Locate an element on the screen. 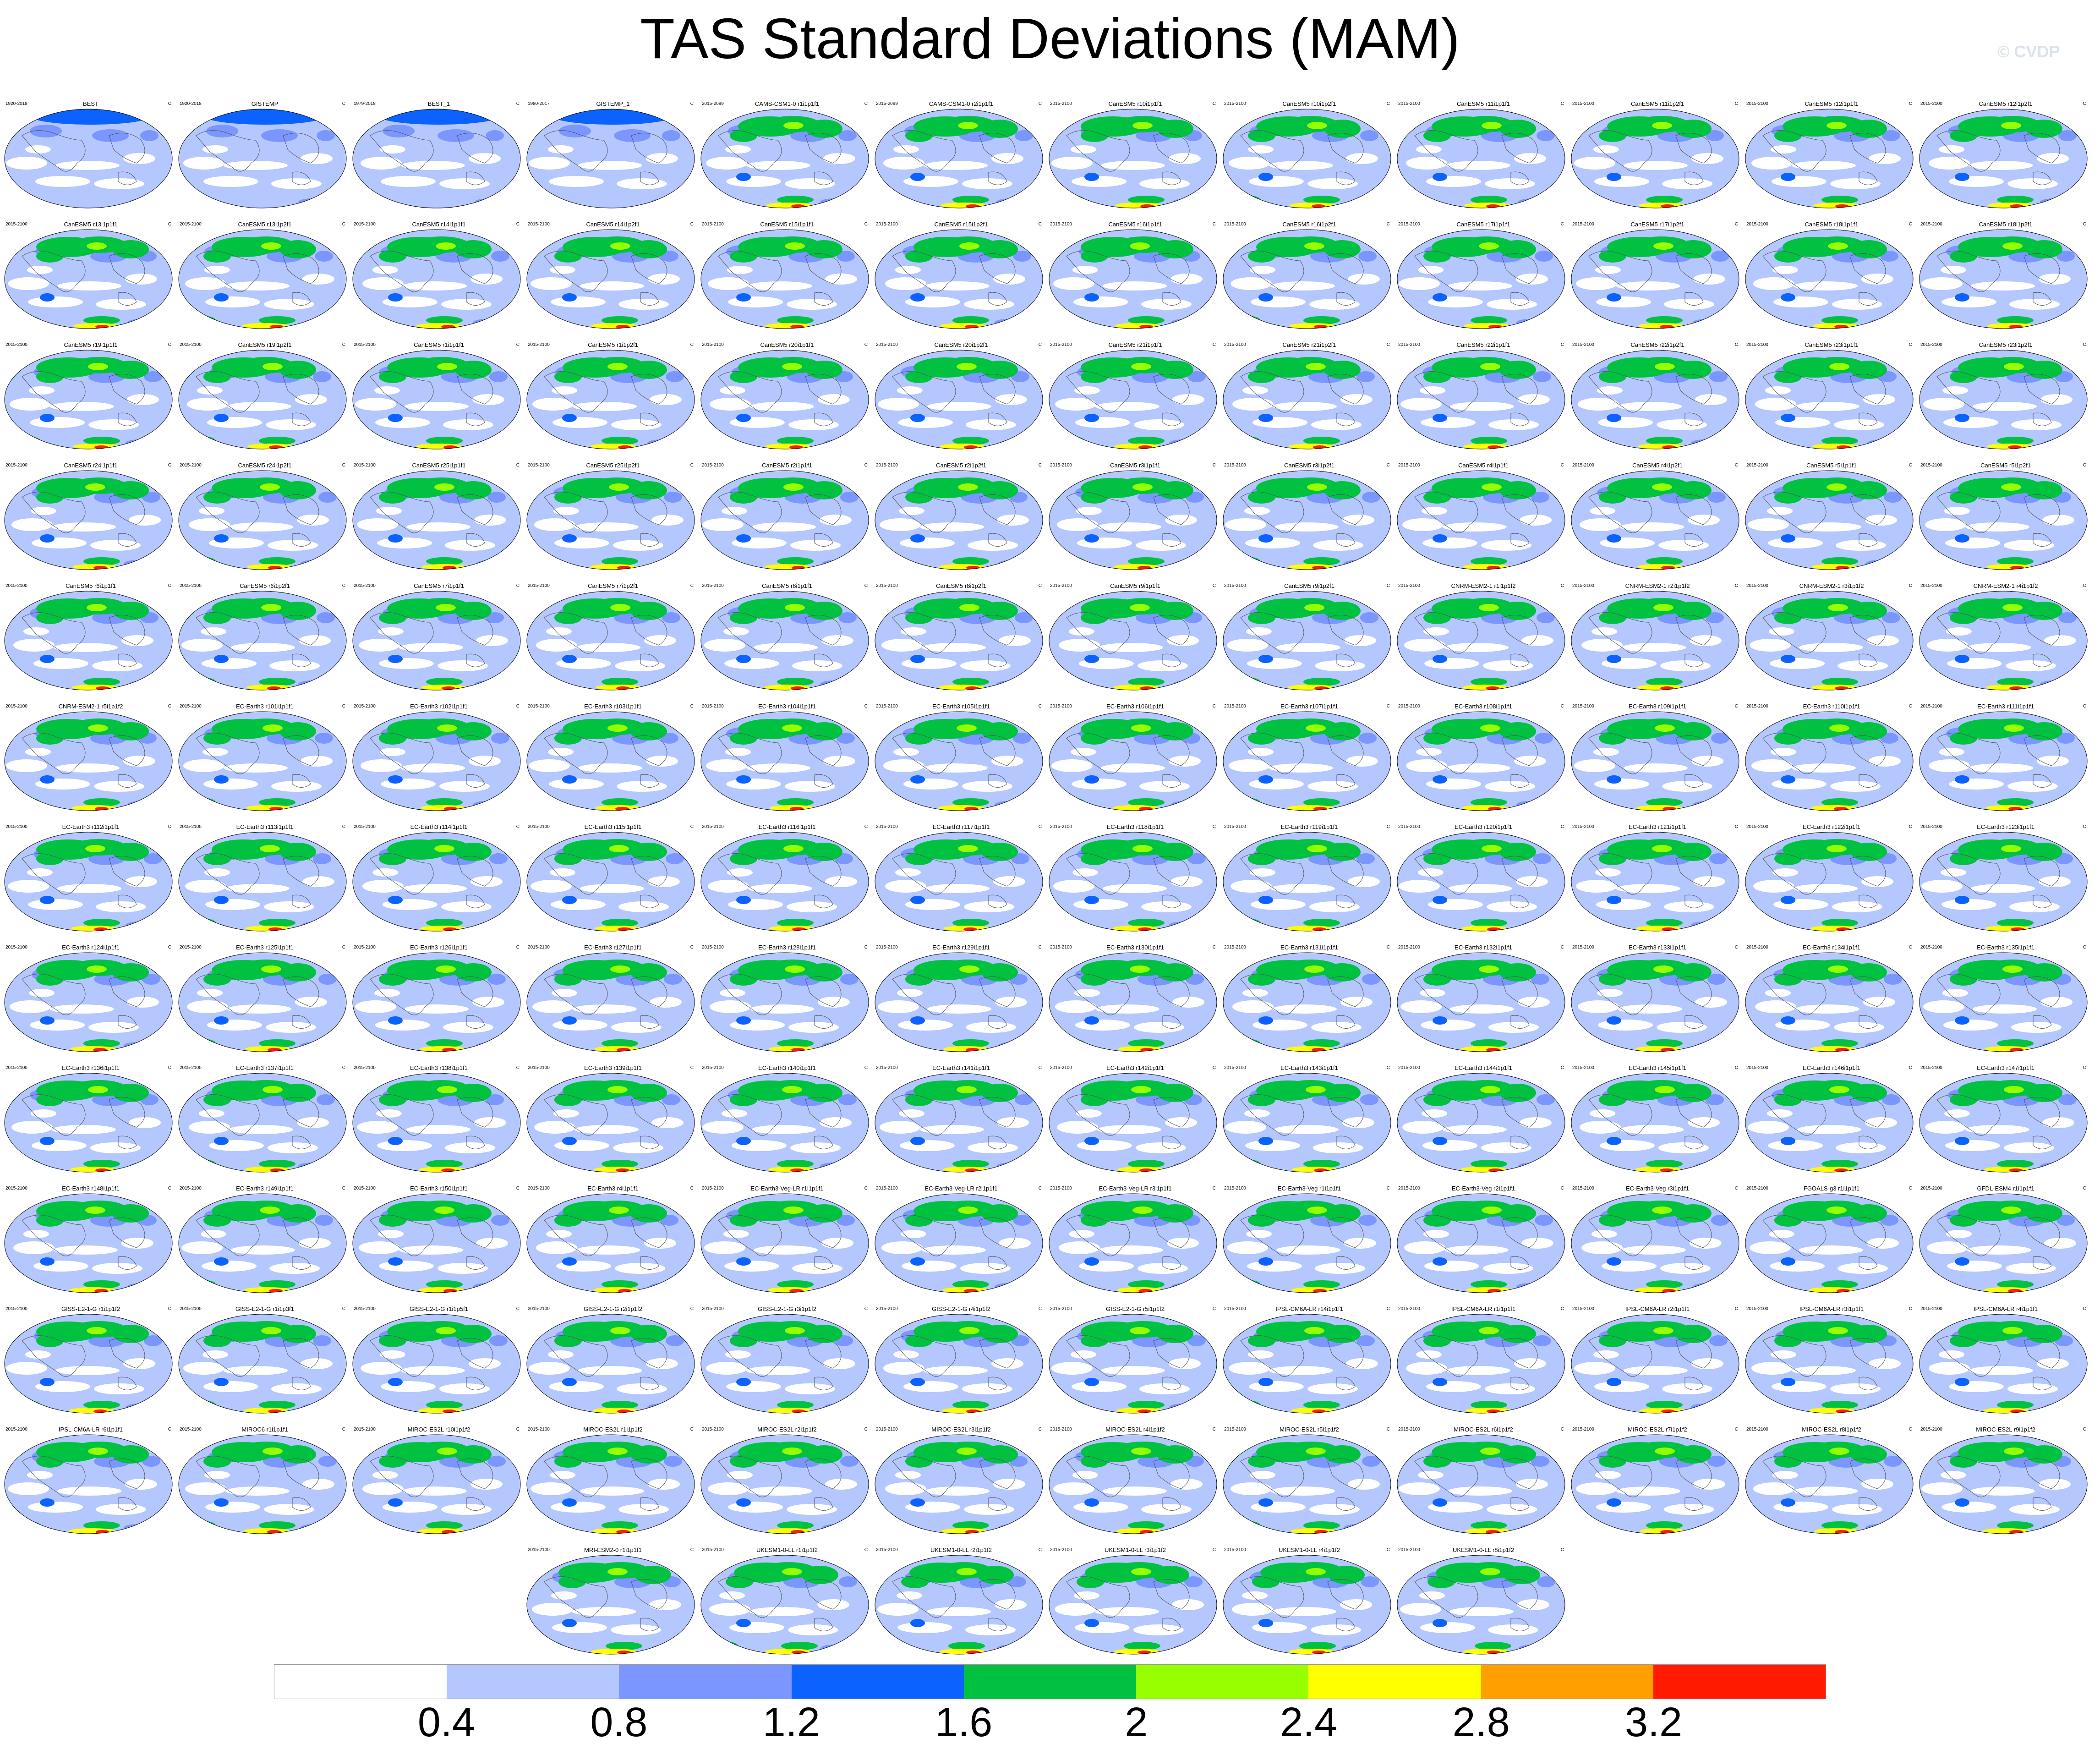  map-panel: 2015-2100 EC-Earth3 r112i1p1f1 C is located at coordinates (91, 883).